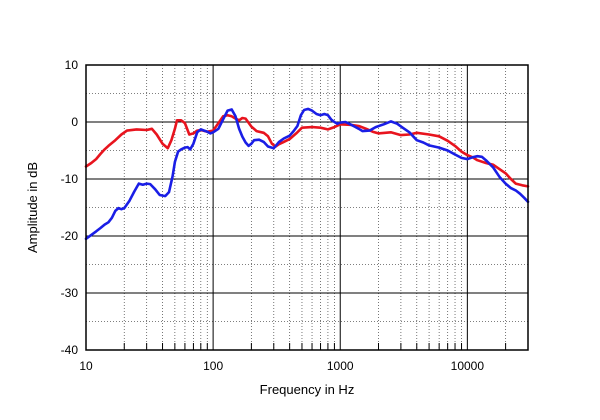 This screenshot has width=600, height=420. I want to click on x-tick-label: 100, so click(213, 366).